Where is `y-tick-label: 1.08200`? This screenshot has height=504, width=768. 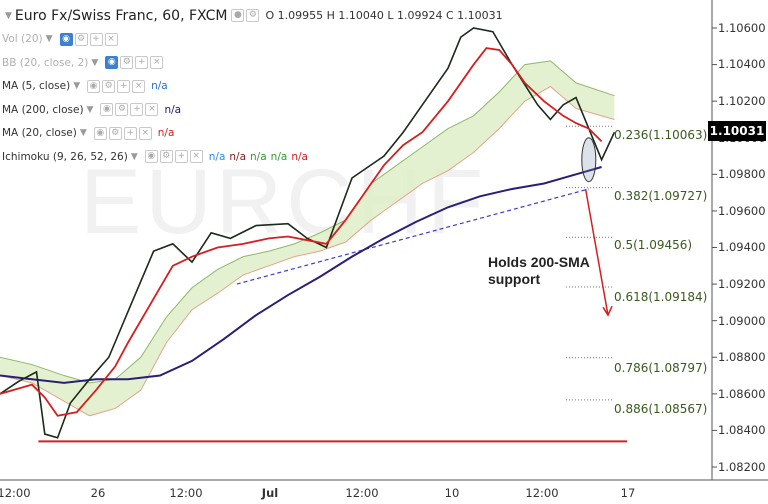
y-tick-label: 1.08200 is located at coordinates (742, 467).